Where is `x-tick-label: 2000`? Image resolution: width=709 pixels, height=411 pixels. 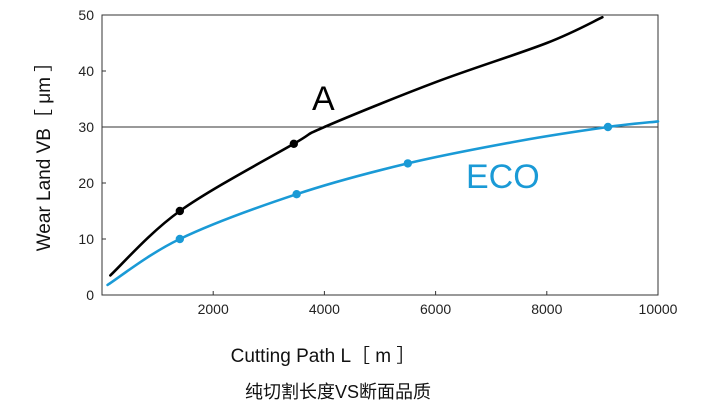
x-tick-label: 2000 is located at coordinates (213, 309).